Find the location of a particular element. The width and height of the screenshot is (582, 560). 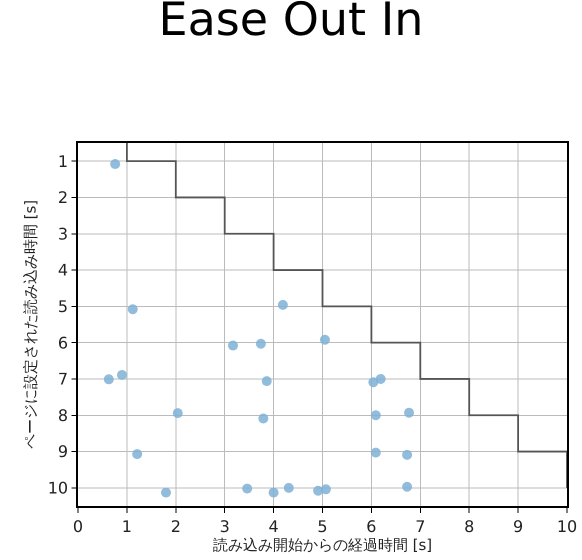

y-axis-title: ページに設定された読み込み時間 [s] is located at coordinates (30, 325).